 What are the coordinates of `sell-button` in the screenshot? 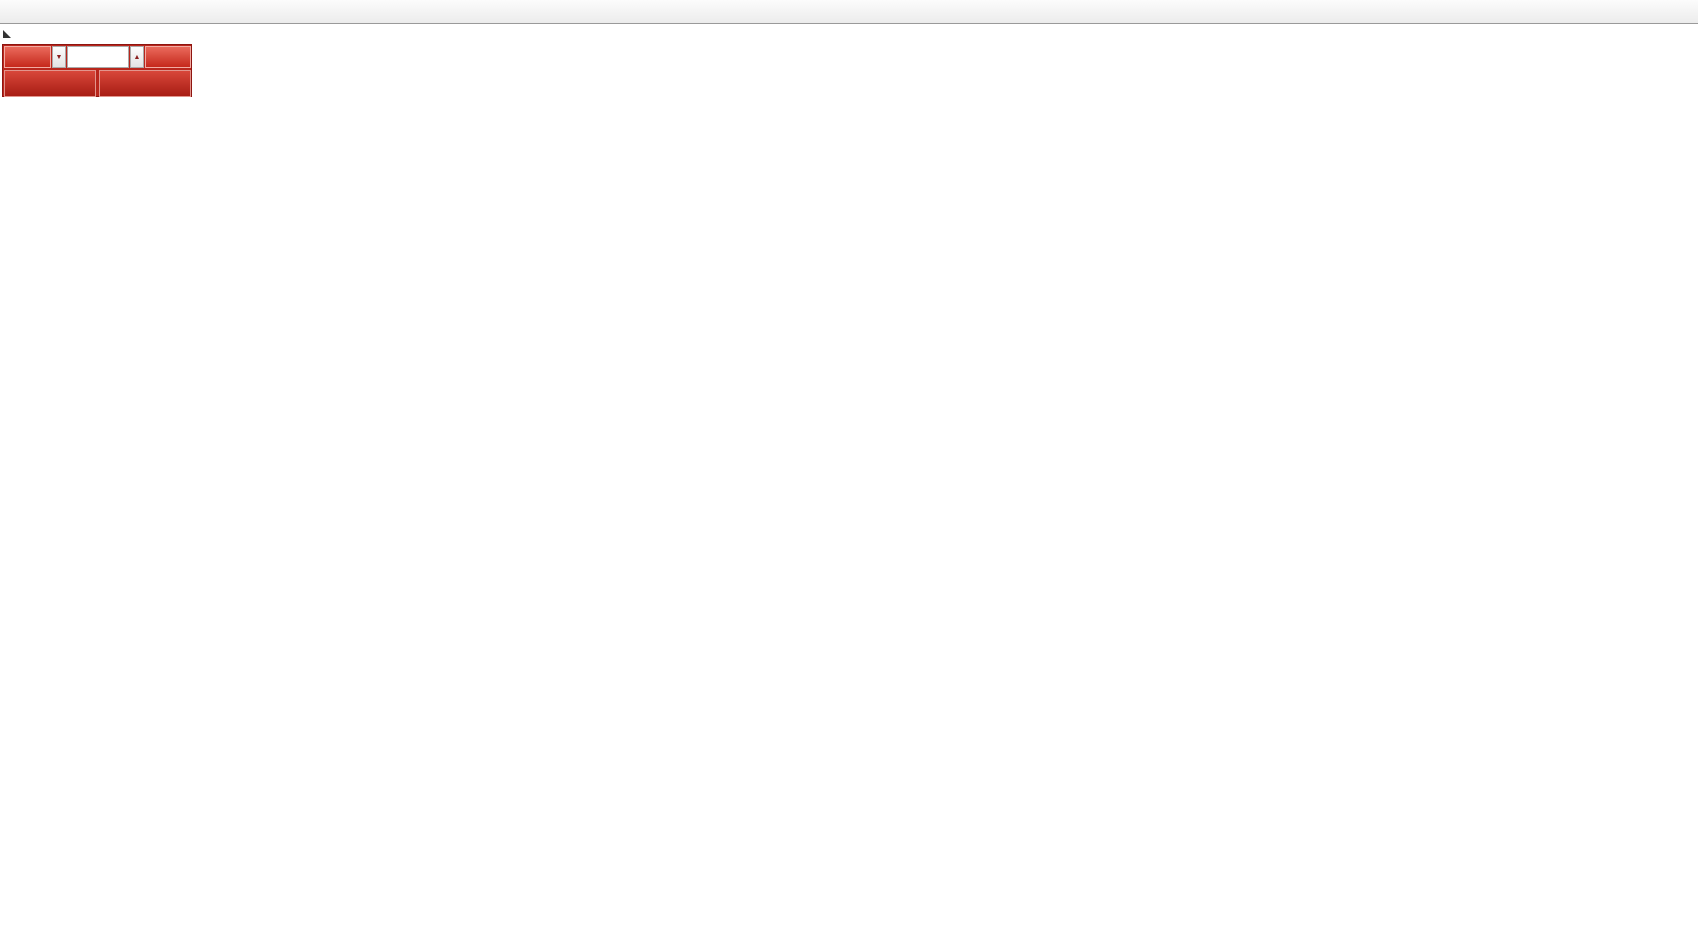 It's located at (27, 57).